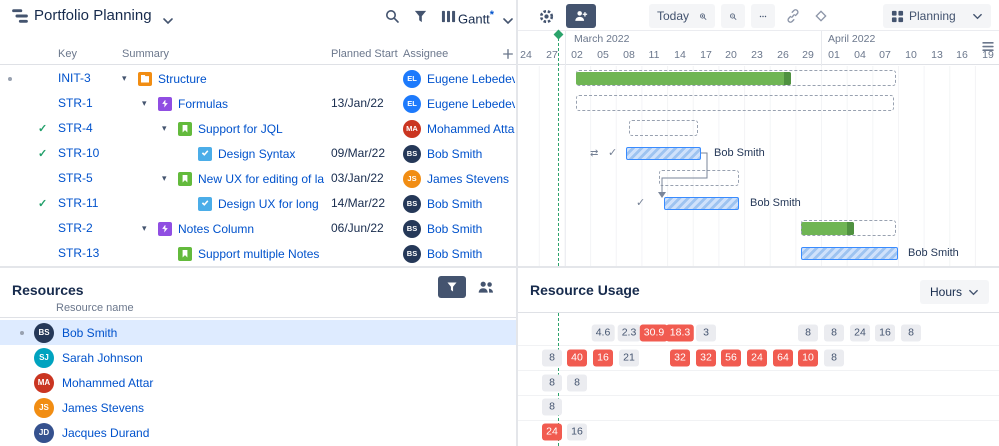 This screenshot has height=446, width=999. What do you see at coordinates (412, 103) in the screenshot?
I see `avatar: EL` at bounding box center [412, 103].